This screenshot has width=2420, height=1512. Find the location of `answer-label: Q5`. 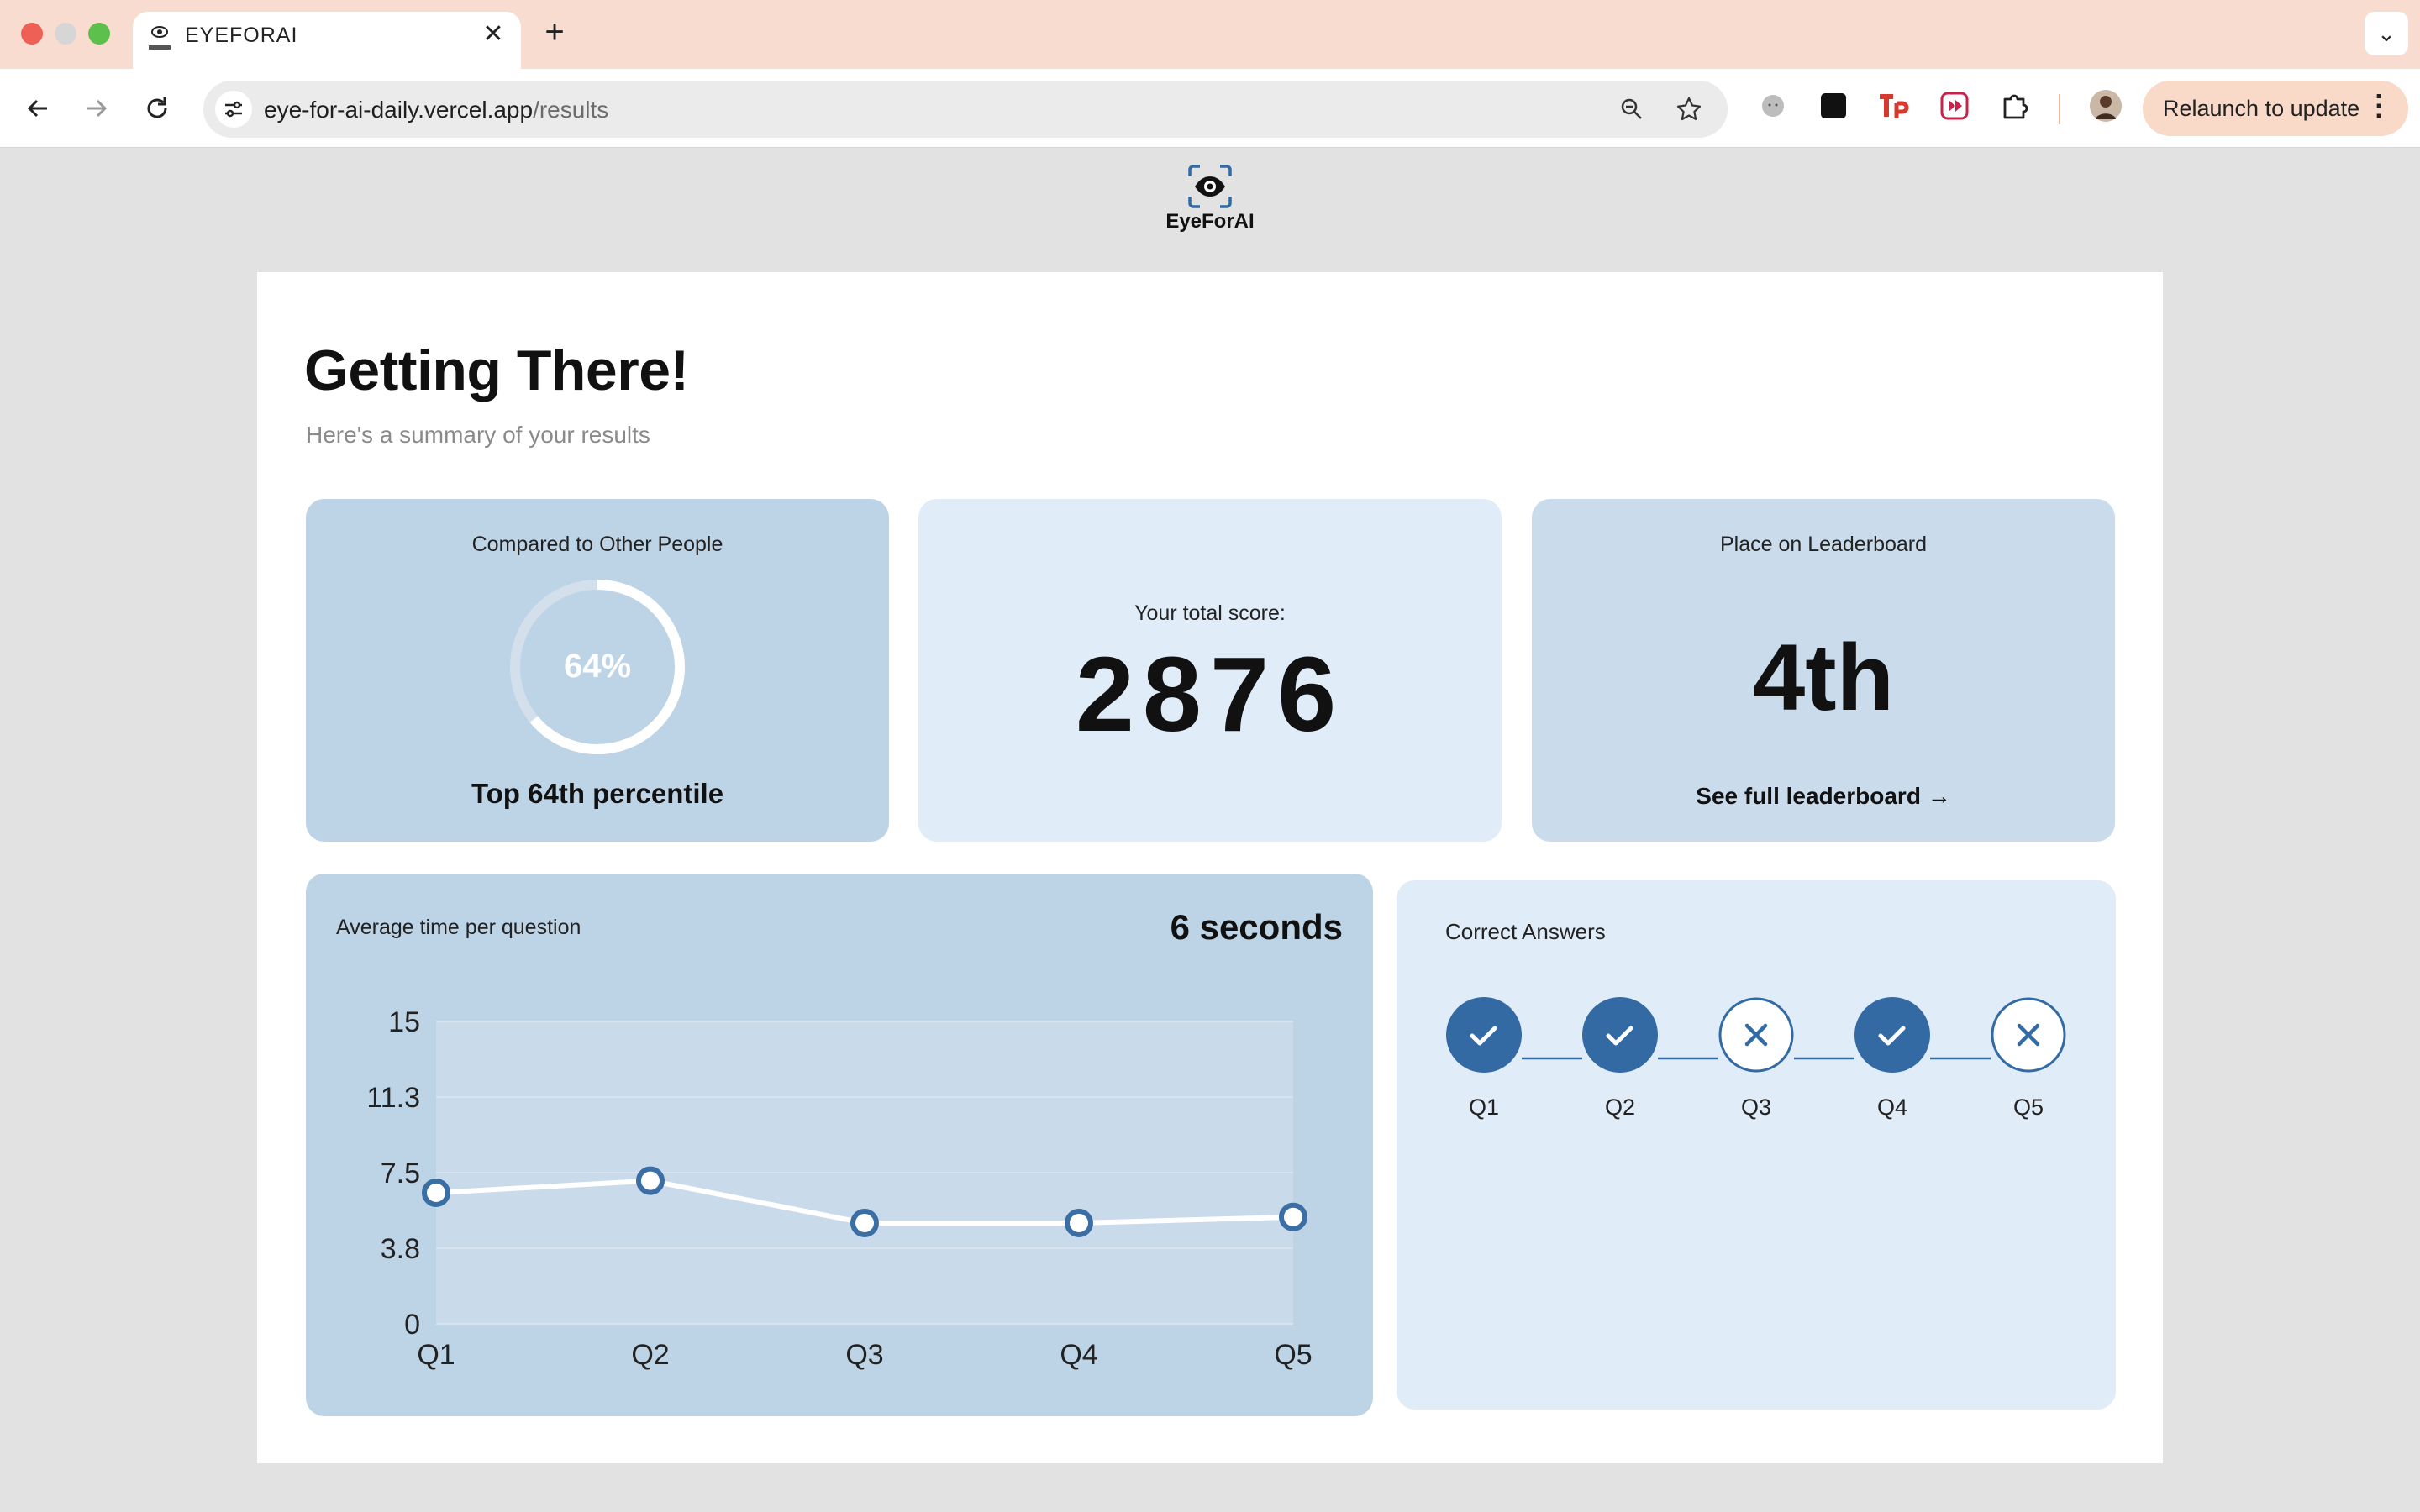

answer-label: Q5 is located at coordinates (2029, 1107).